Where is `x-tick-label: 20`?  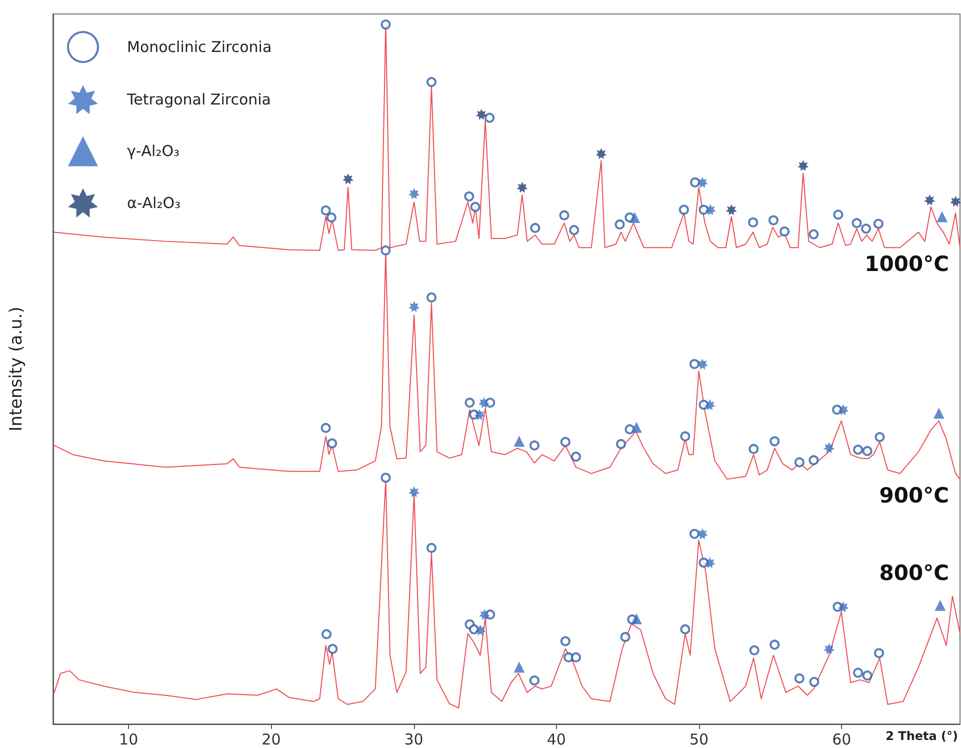 x-tick-label: 20 is located at coordinates (271, 739).